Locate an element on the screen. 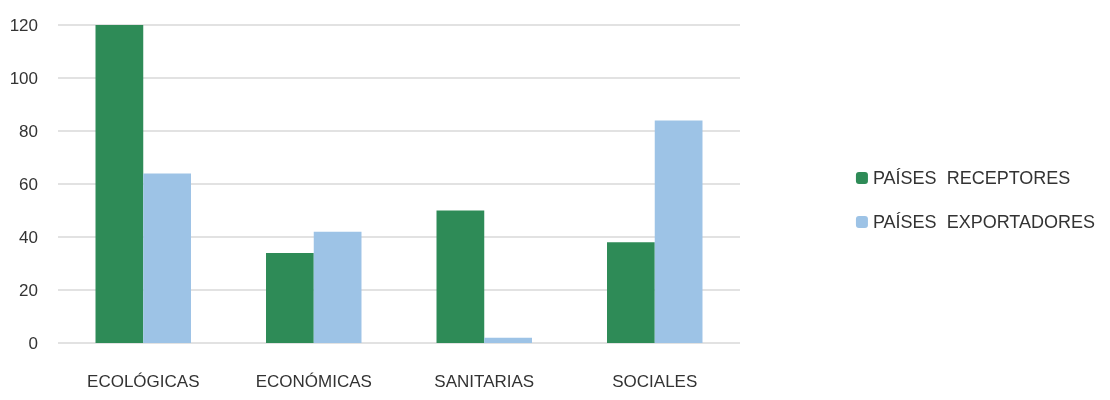 The width and height of the screenshot is (1110, 400). x-tick-label: SOCIALES is located at coordinates (655, 381).